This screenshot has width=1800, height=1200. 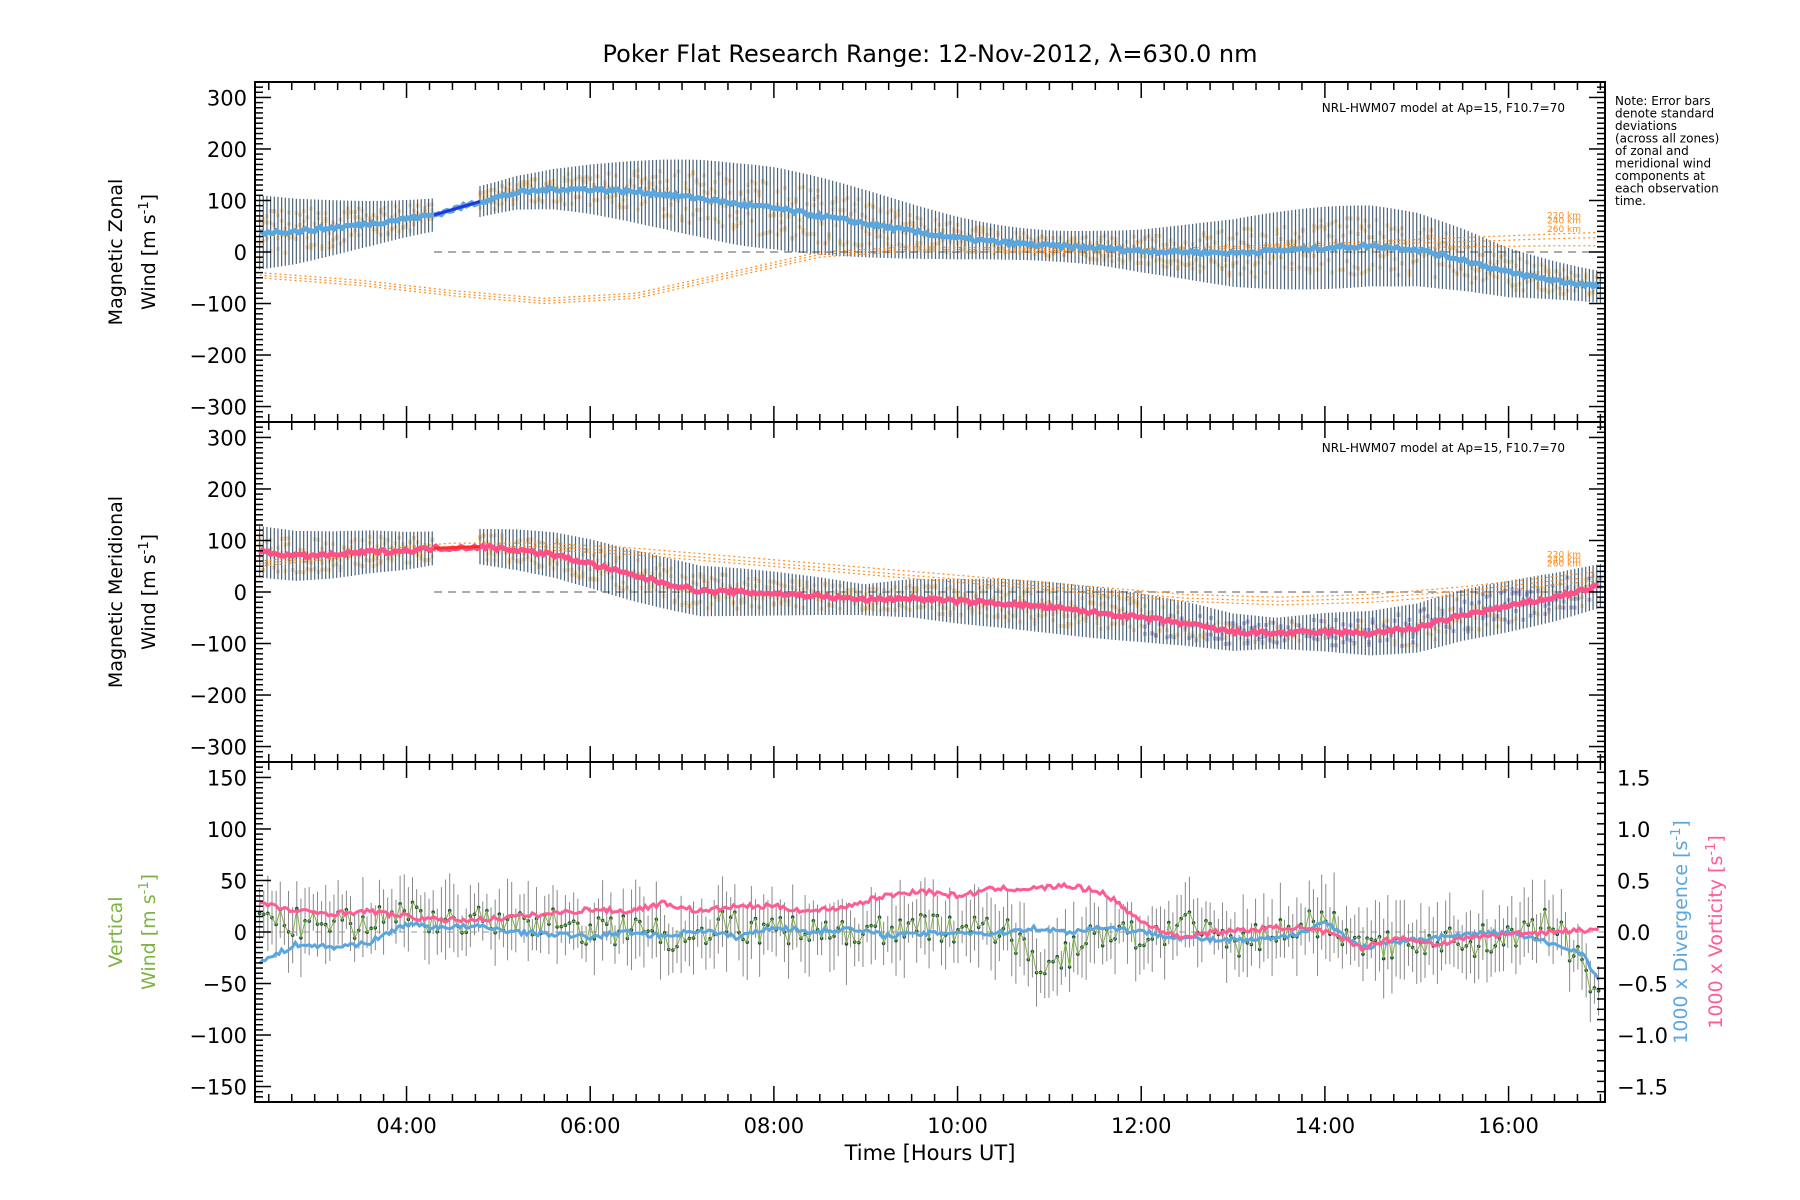 I want to click on y2-tick-label: −1.0, so click(x=1642, y=1036).